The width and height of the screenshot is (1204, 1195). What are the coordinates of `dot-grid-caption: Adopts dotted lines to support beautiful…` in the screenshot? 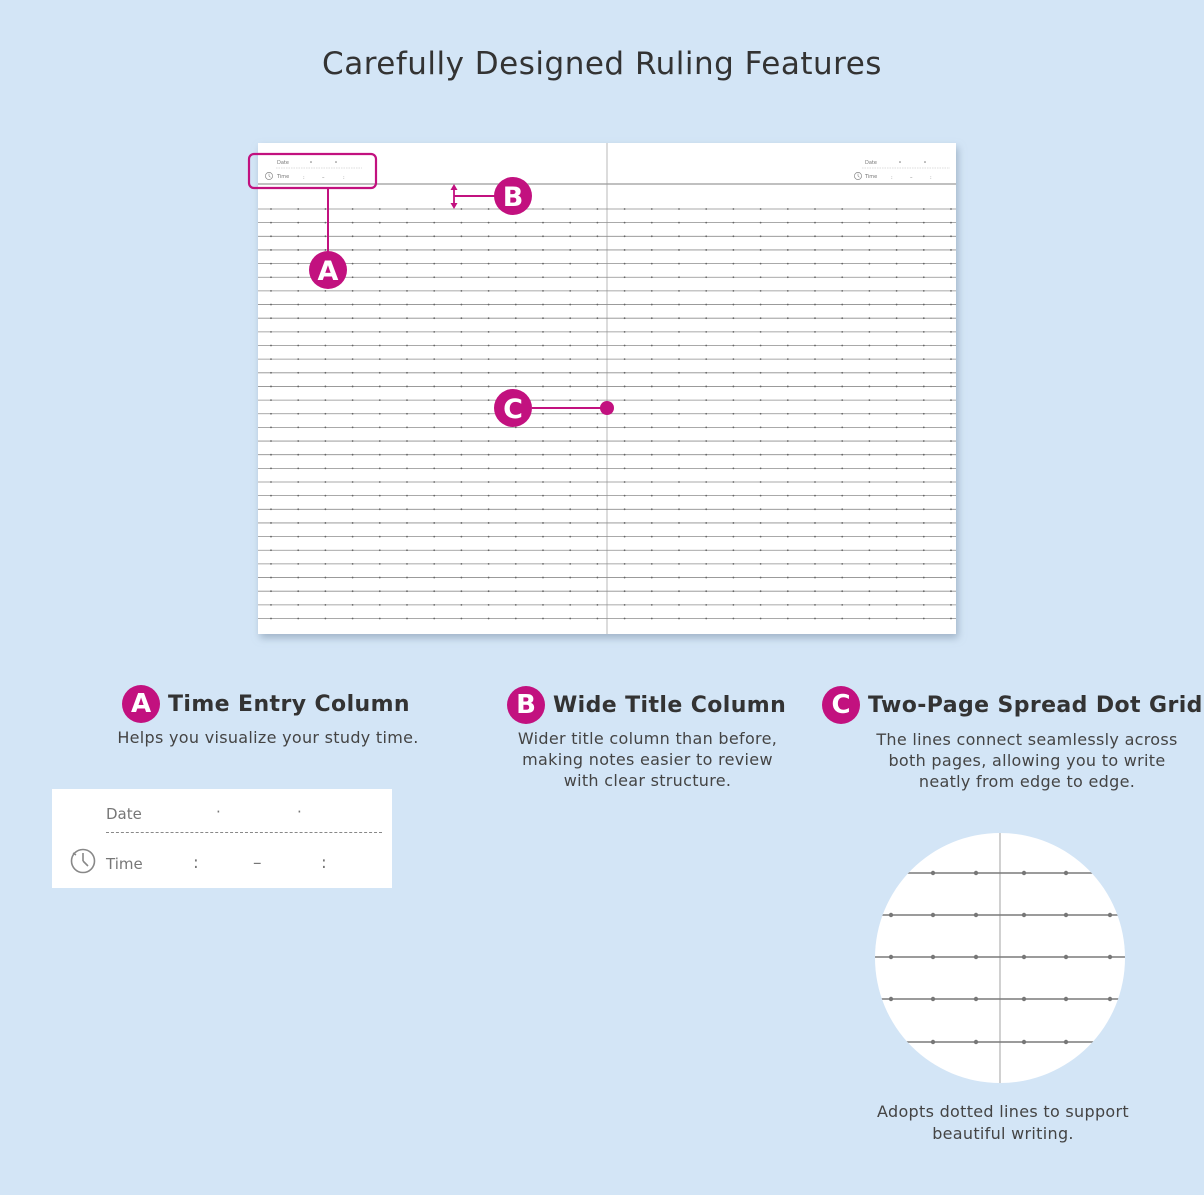 It's located at (1003, 1122).